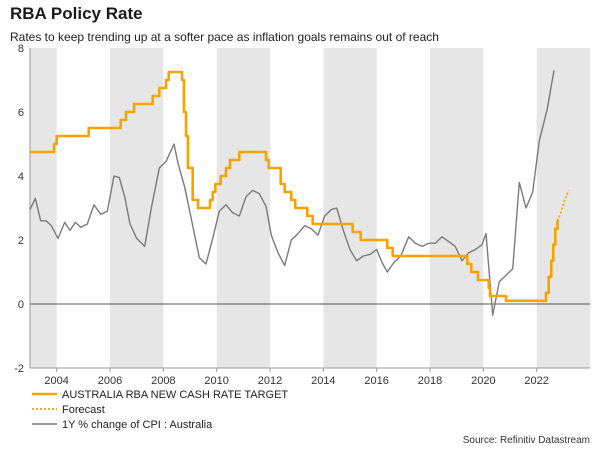  I want to click on y-tick-label: 0, so click(21, 305).